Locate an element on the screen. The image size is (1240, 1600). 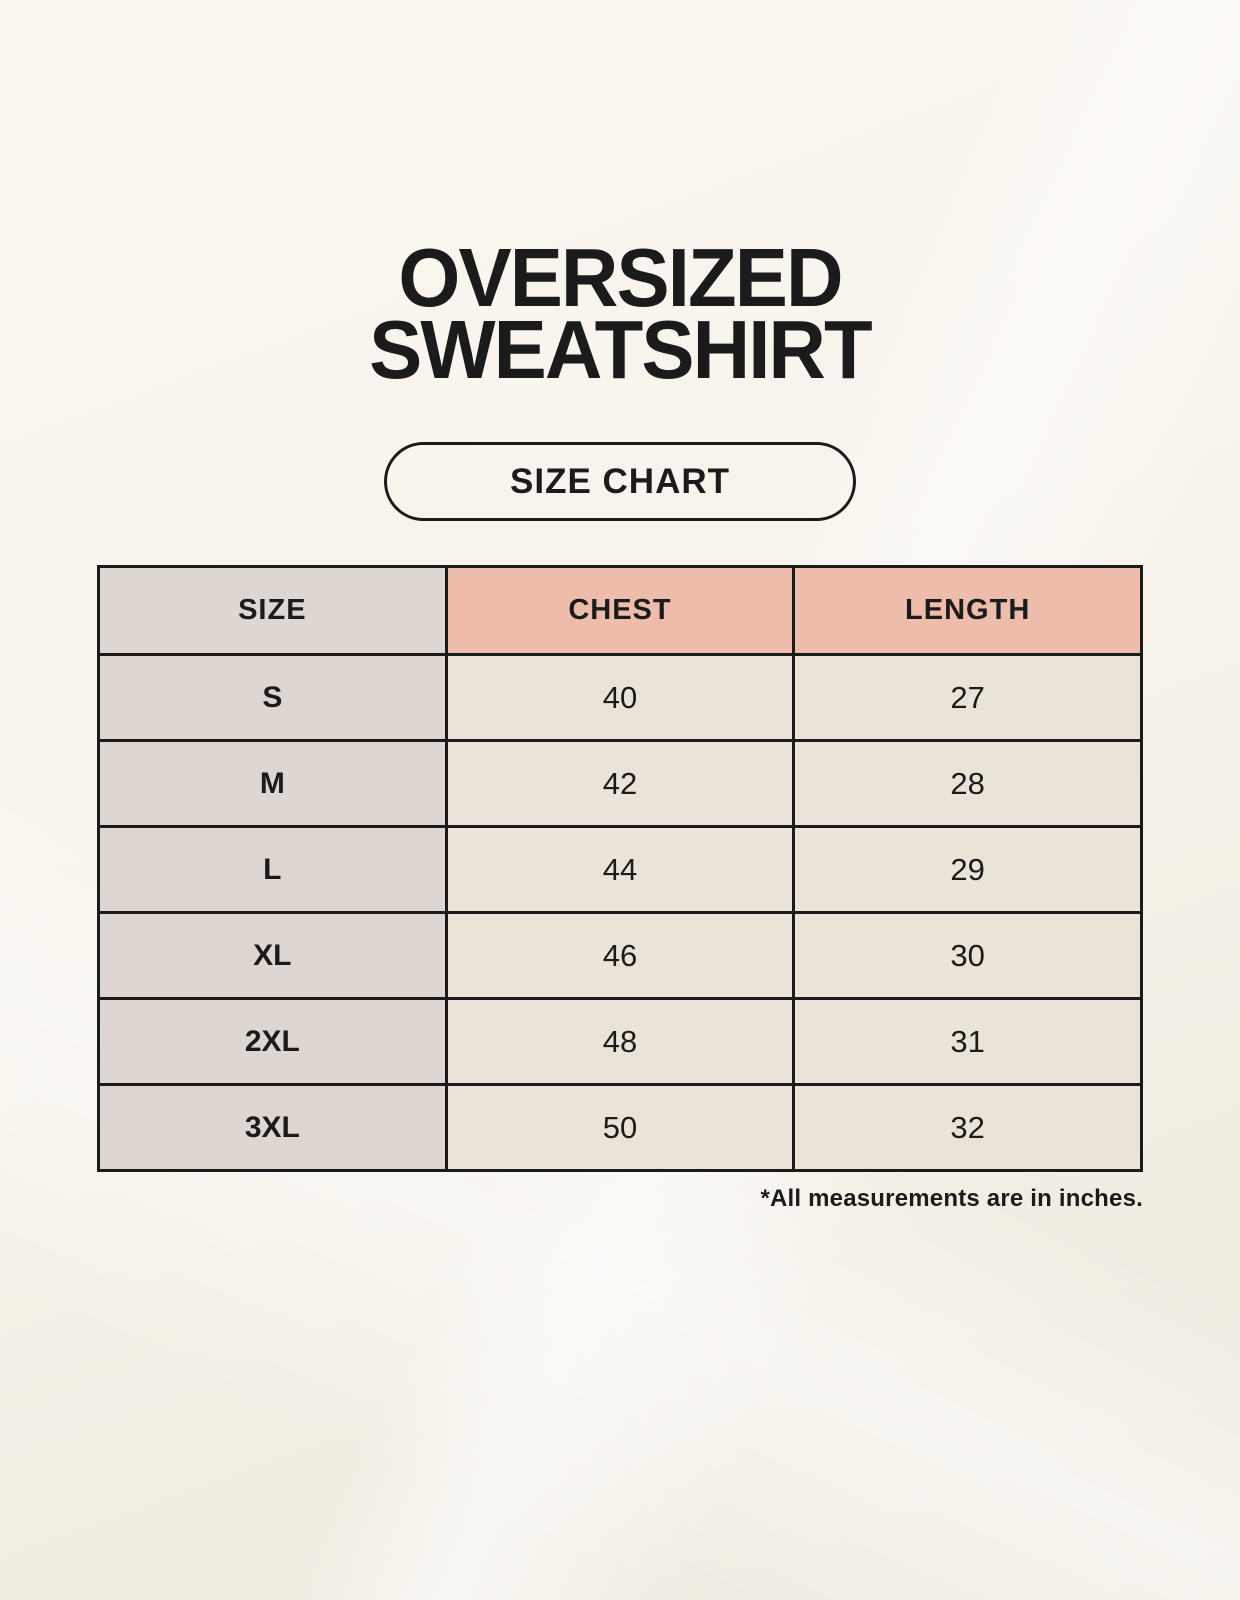
table-header: SIZE CHEST LENGTH is located at coordinates (620, 610).